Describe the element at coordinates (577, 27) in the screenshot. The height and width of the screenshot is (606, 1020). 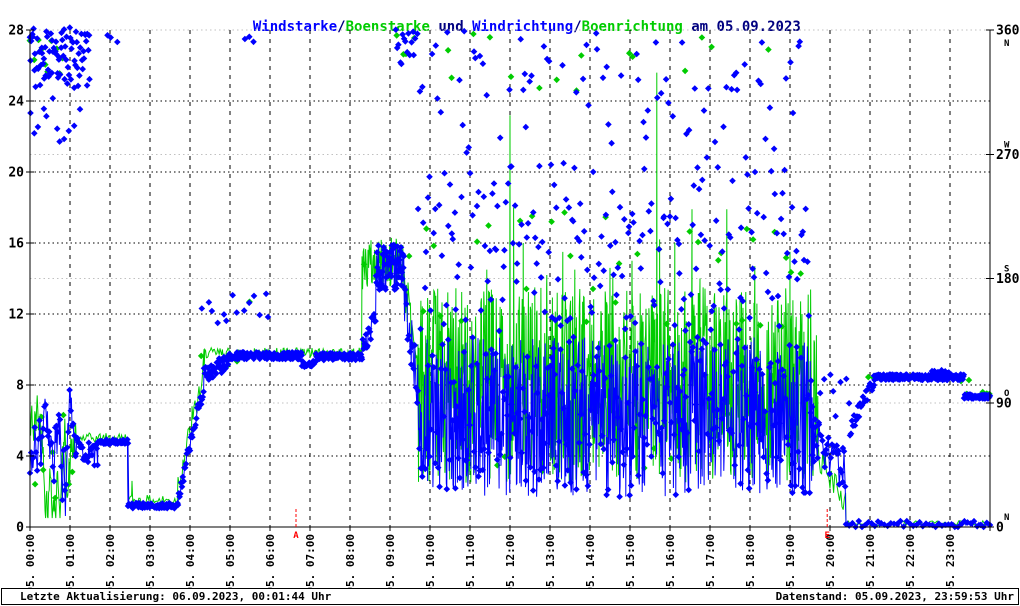
I see `title-slash-2: /` at that location.